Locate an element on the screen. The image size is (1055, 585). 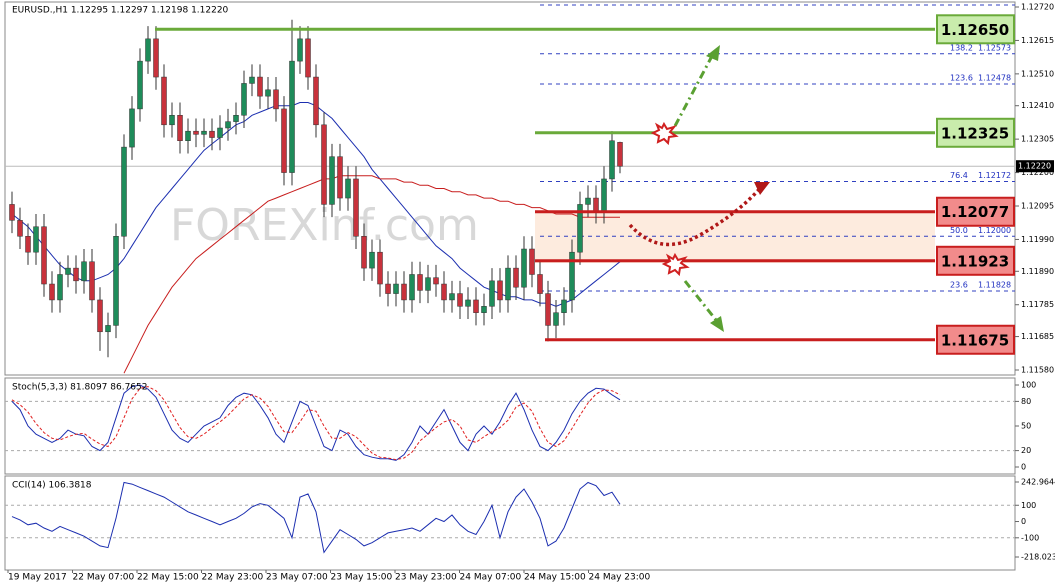
level-label: 1.11675 is located at coordinates (975, 340).